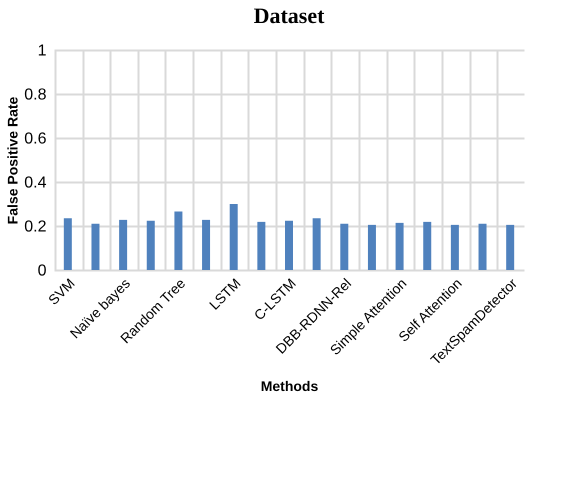  I want to click on y-tick-label: 0.6, so click(35, 139).